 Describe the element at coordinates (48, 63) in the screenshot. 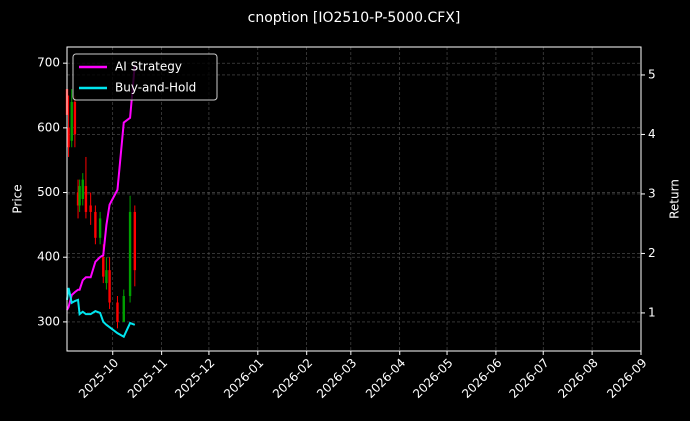

I see `y-tick-label: 700` at that location.